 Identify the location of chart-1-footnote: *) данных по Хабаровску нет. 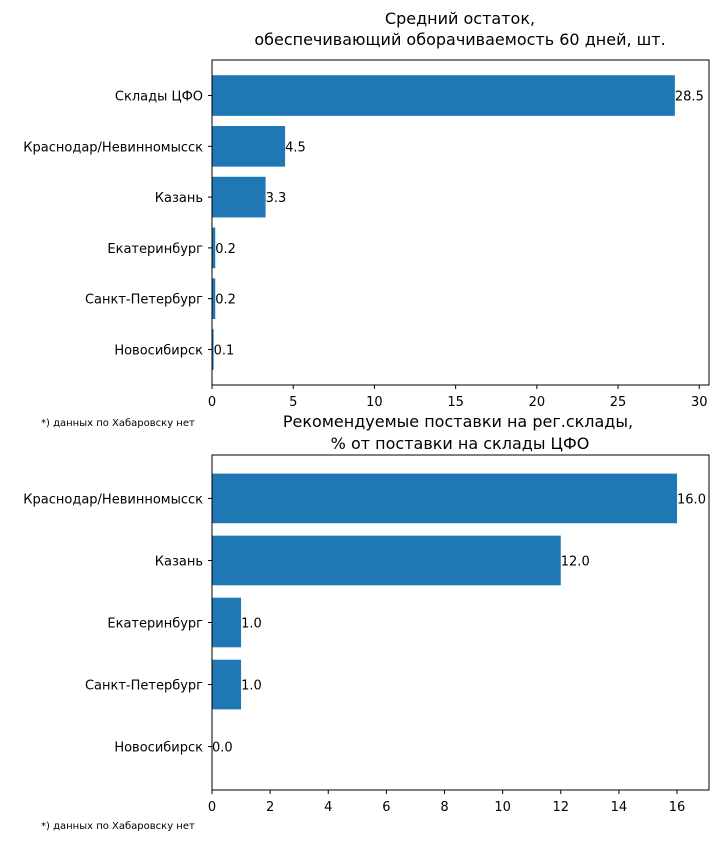
(118, 423).